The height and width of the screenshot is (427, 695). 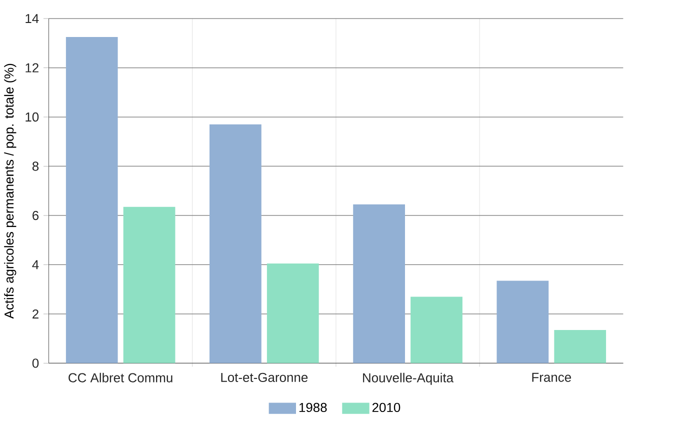 I want to click on y-tick-label: 6, so click(x=35, y=215).